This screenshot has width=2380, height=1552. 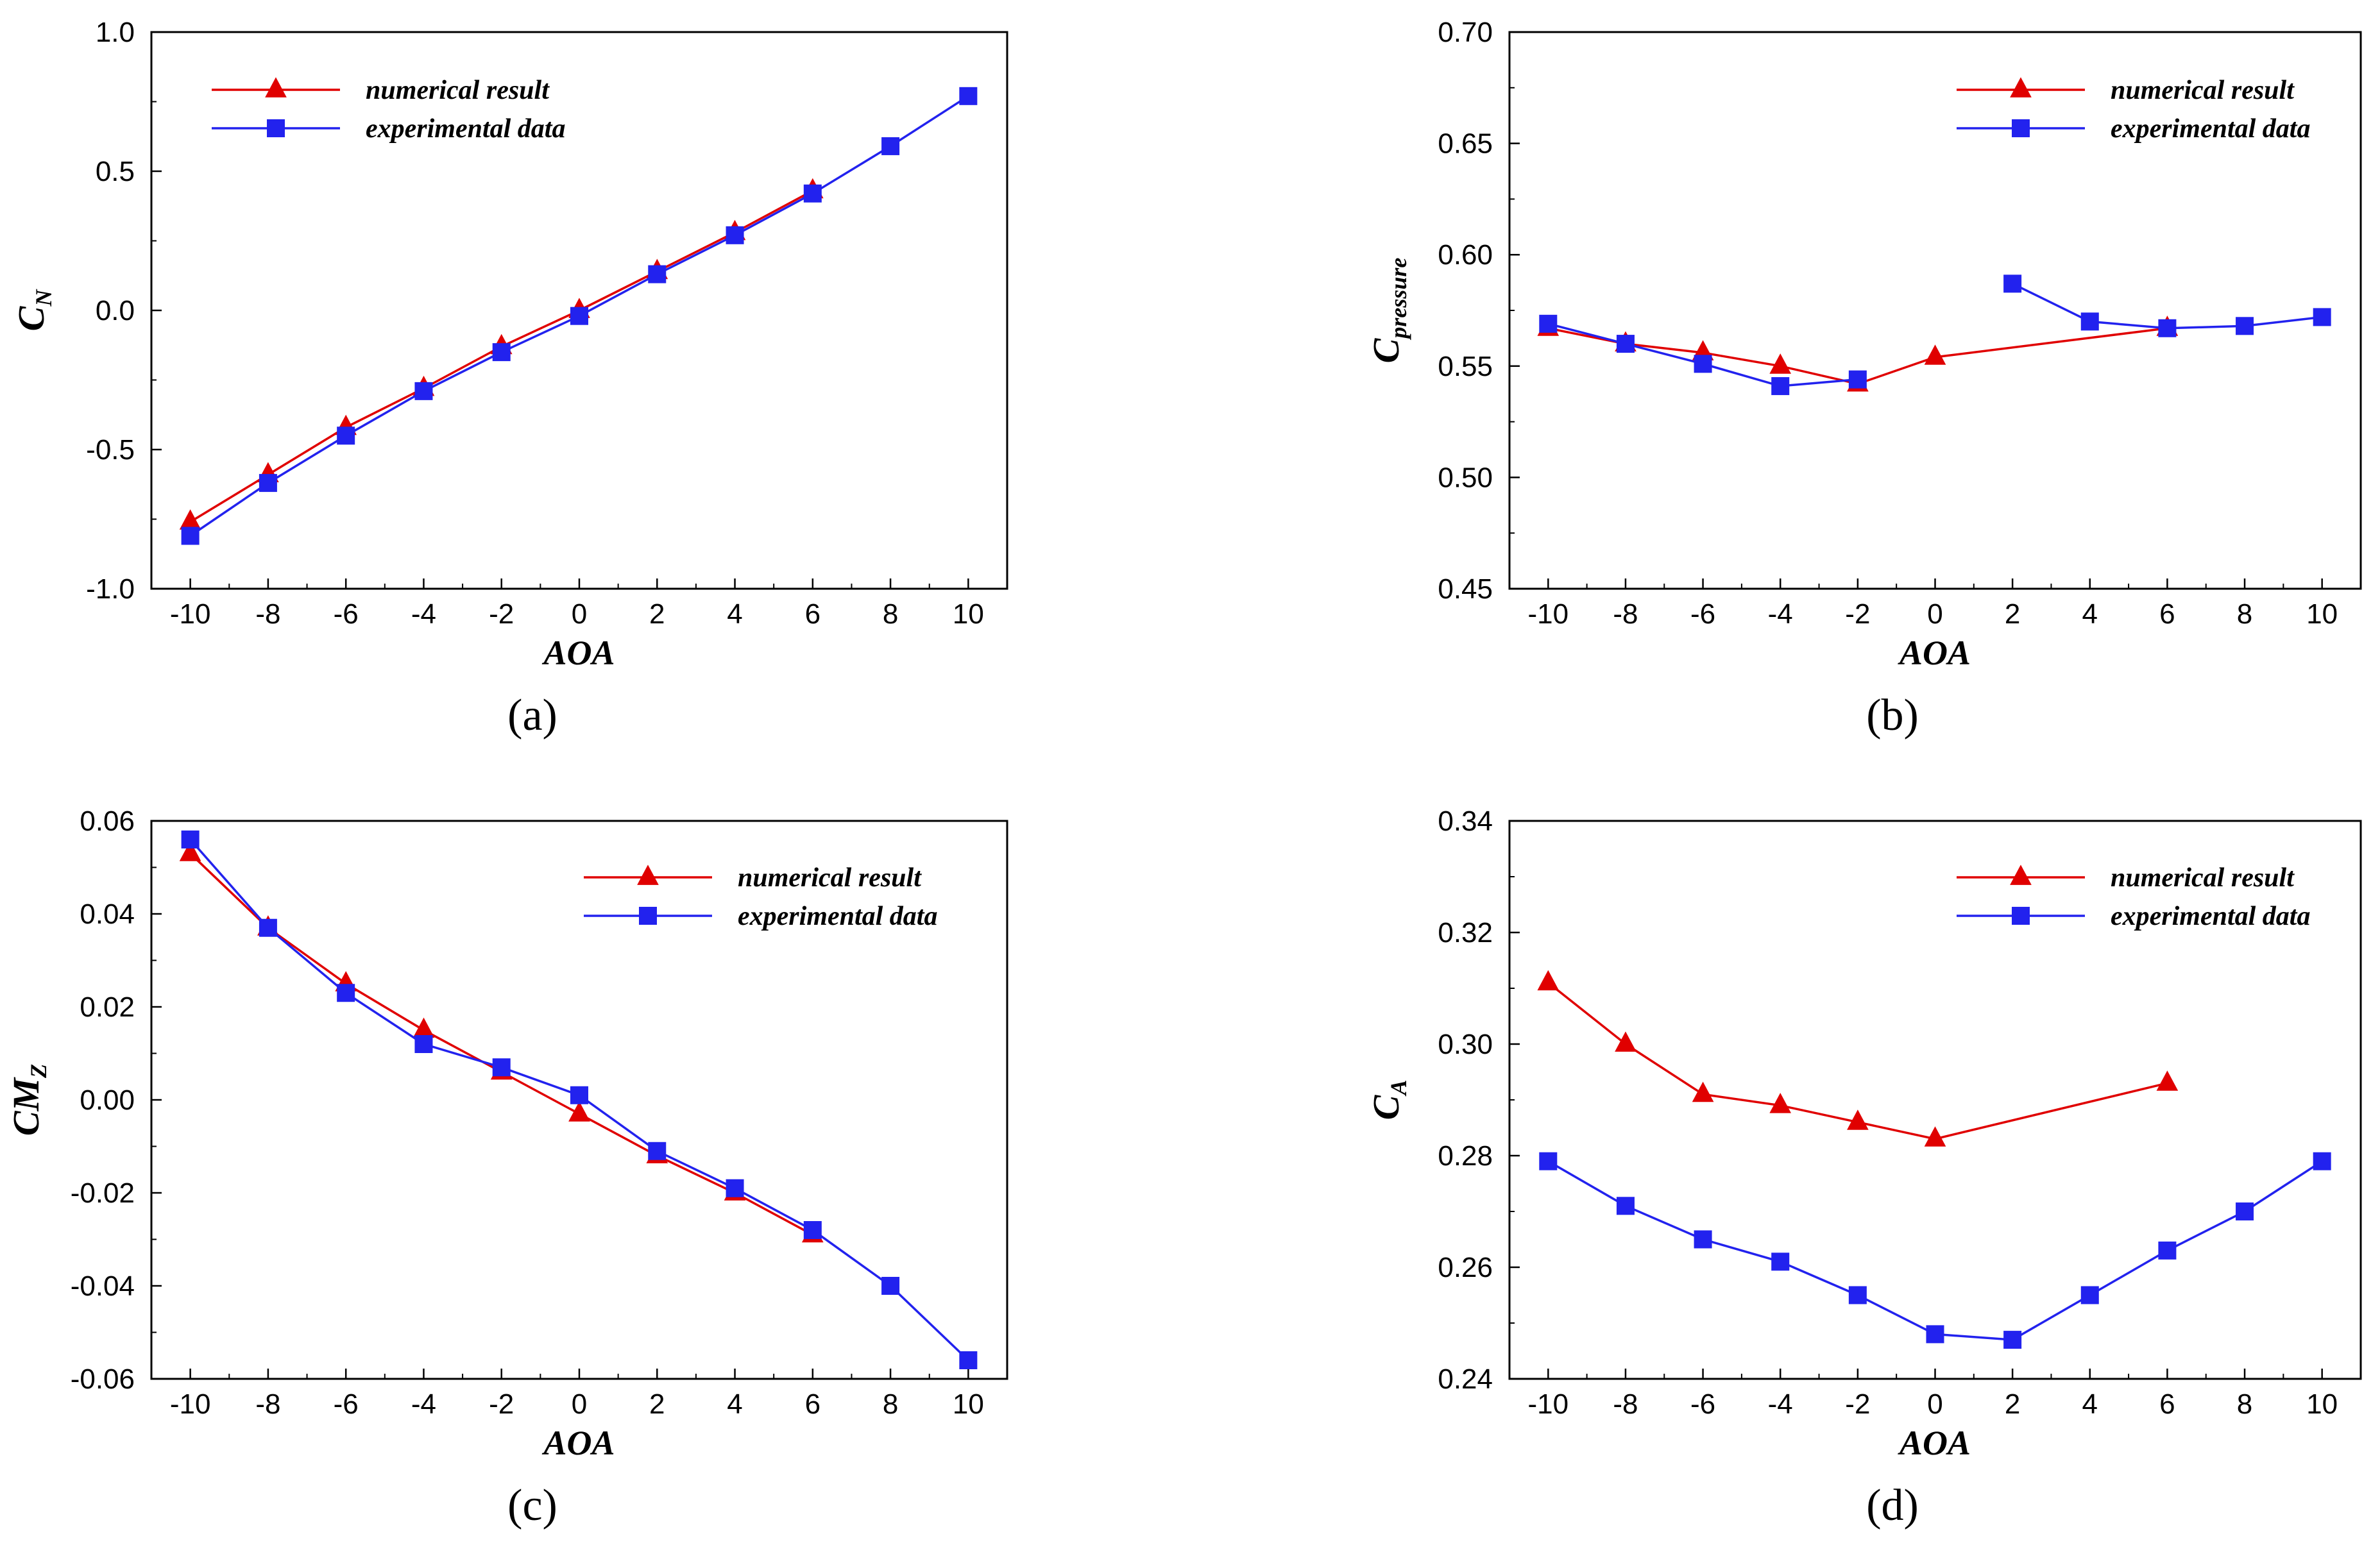 I want to click on x-tick-label: -8, so click(x=267, y=1404).